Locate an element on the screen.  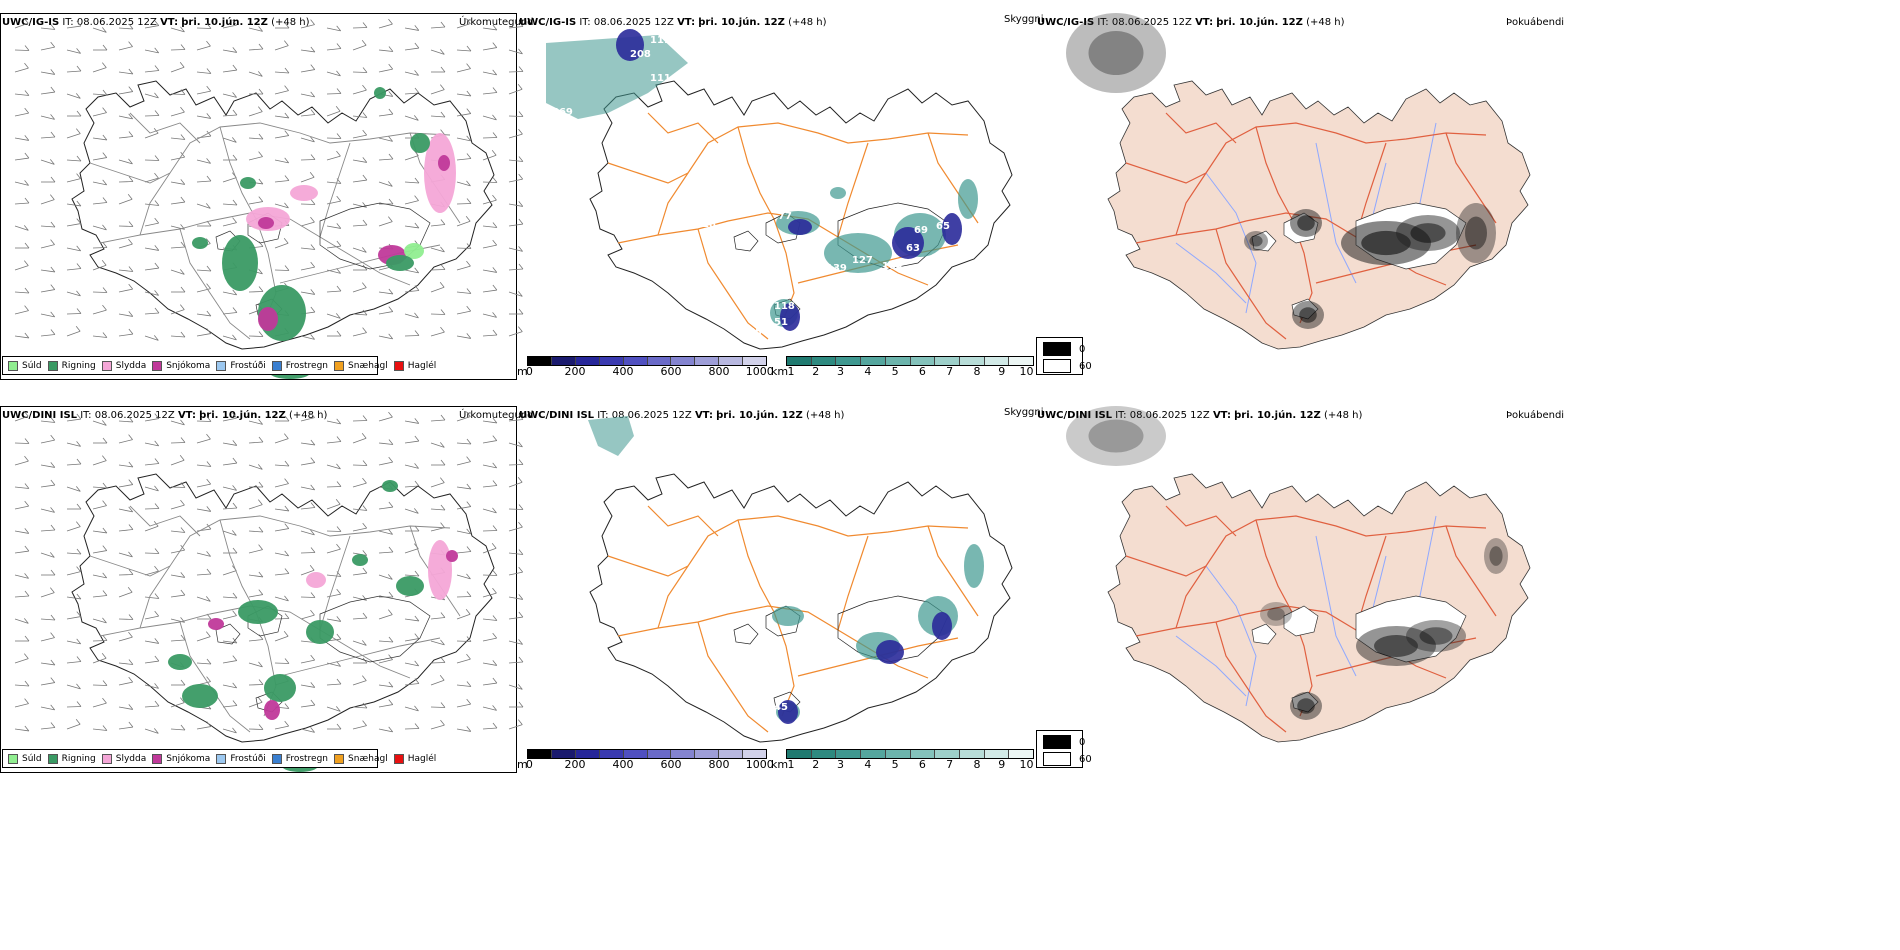
fog-legend: 0 60 is located at coordinates (1064, 356).